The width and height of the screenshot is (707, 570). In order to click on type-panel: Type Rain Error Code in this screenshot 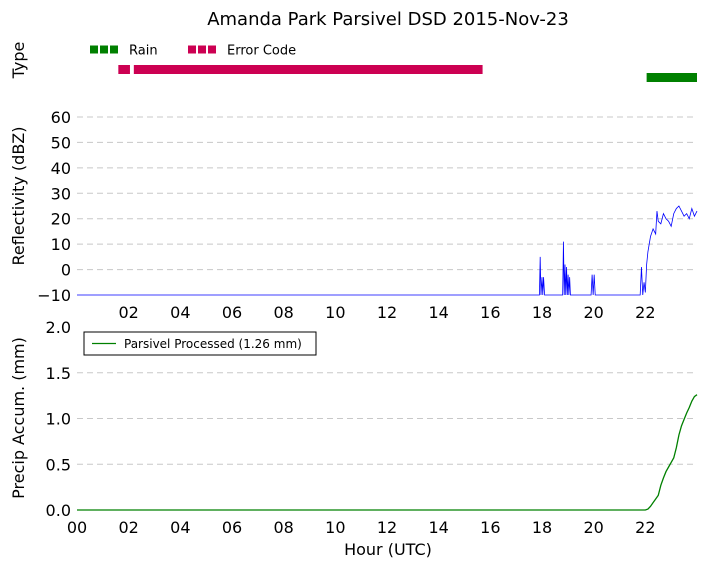, I will do `click(353, 62)`.